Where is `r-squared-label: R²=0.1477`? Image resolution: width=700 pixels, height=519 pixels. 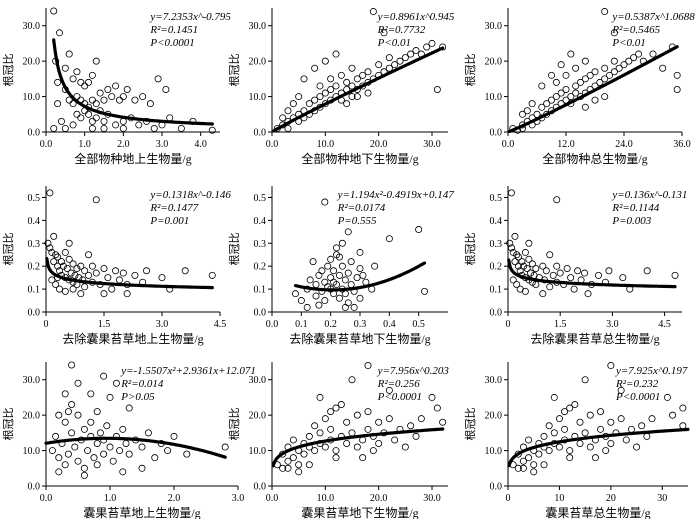 r-squared-label: R²=0.1477 is located at coordinates (173, 208).